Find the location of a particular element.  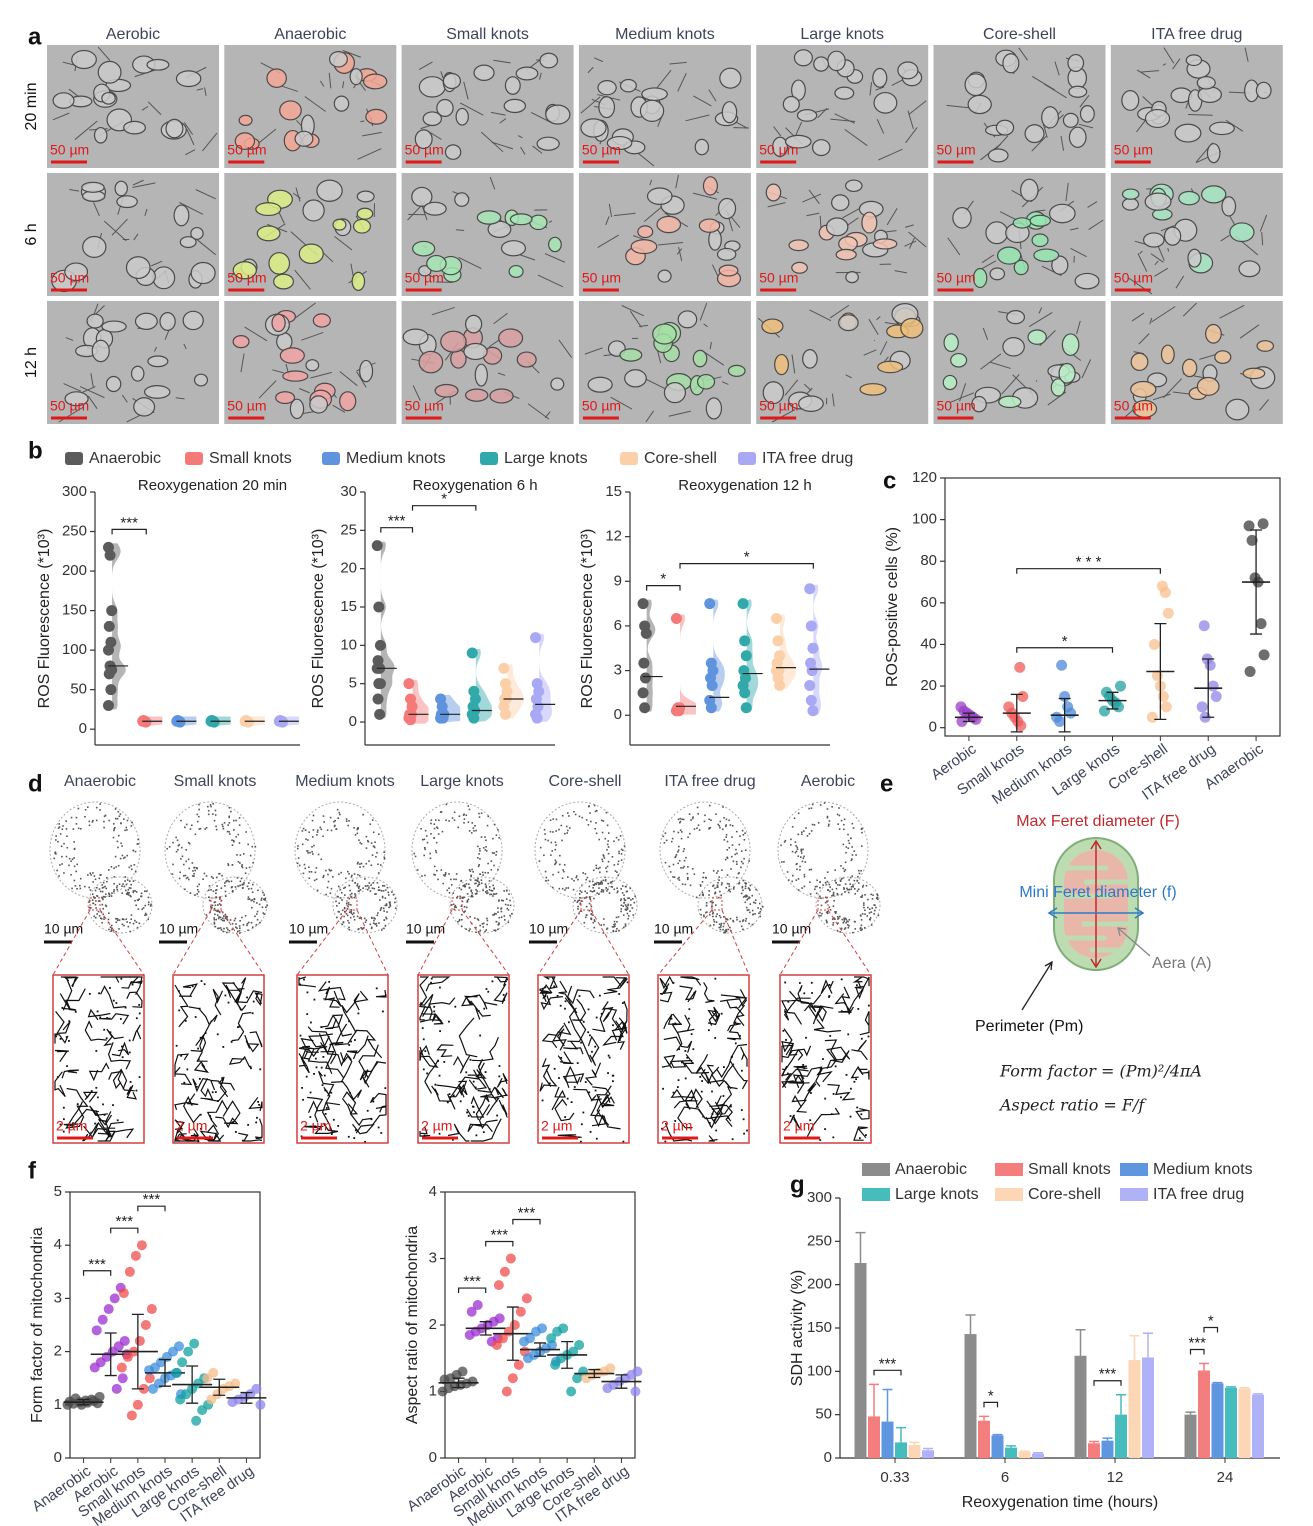

legend-label: Small knots is located at coordinates (250, 458).